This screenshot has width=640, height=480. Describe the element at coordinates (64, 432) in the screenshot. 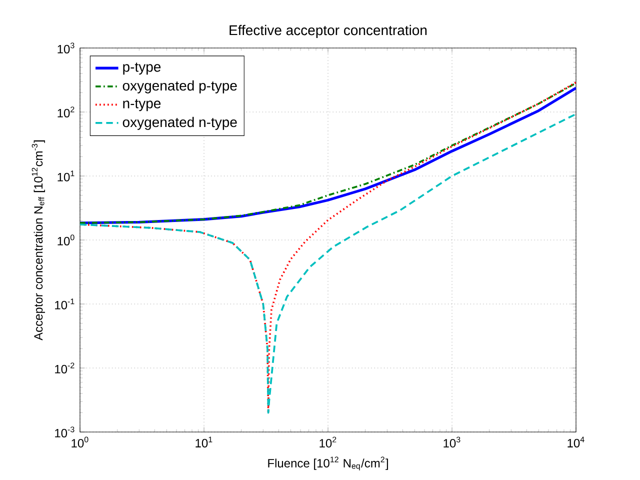

I see `y-tick-label: 10$^{-3}$` at that location.